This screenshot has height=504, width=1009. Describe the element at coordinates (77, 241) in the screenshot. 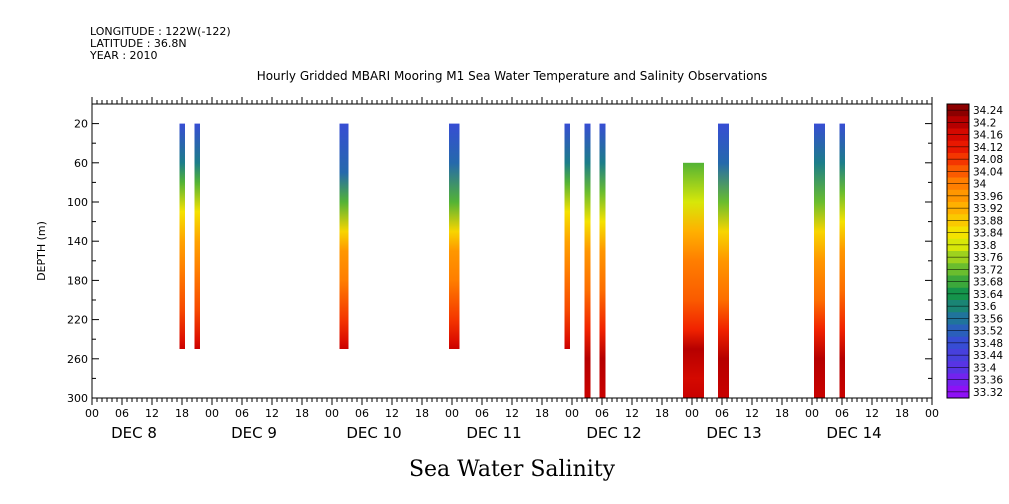

I see `y-tick-label: 140` at that location.